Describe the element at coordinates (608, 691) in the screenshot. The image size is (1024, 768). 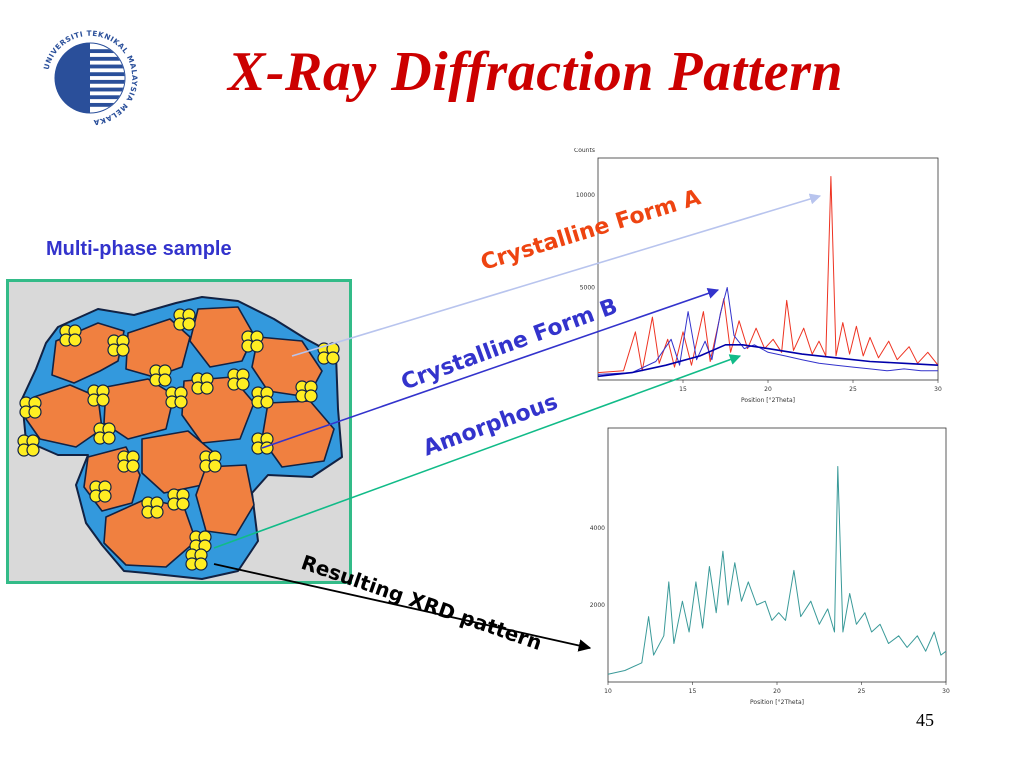
I see `x-tick-label: 10` at that location.